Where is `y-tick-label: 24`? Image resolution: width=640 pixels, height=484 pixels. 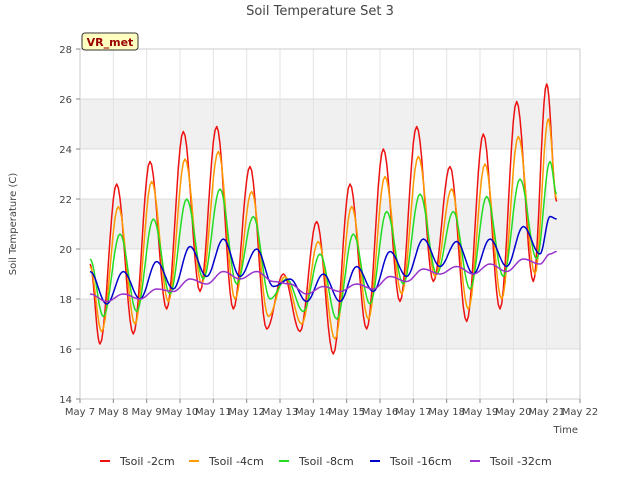
y-tick-label: 24 is located at coordinates (65, 150).